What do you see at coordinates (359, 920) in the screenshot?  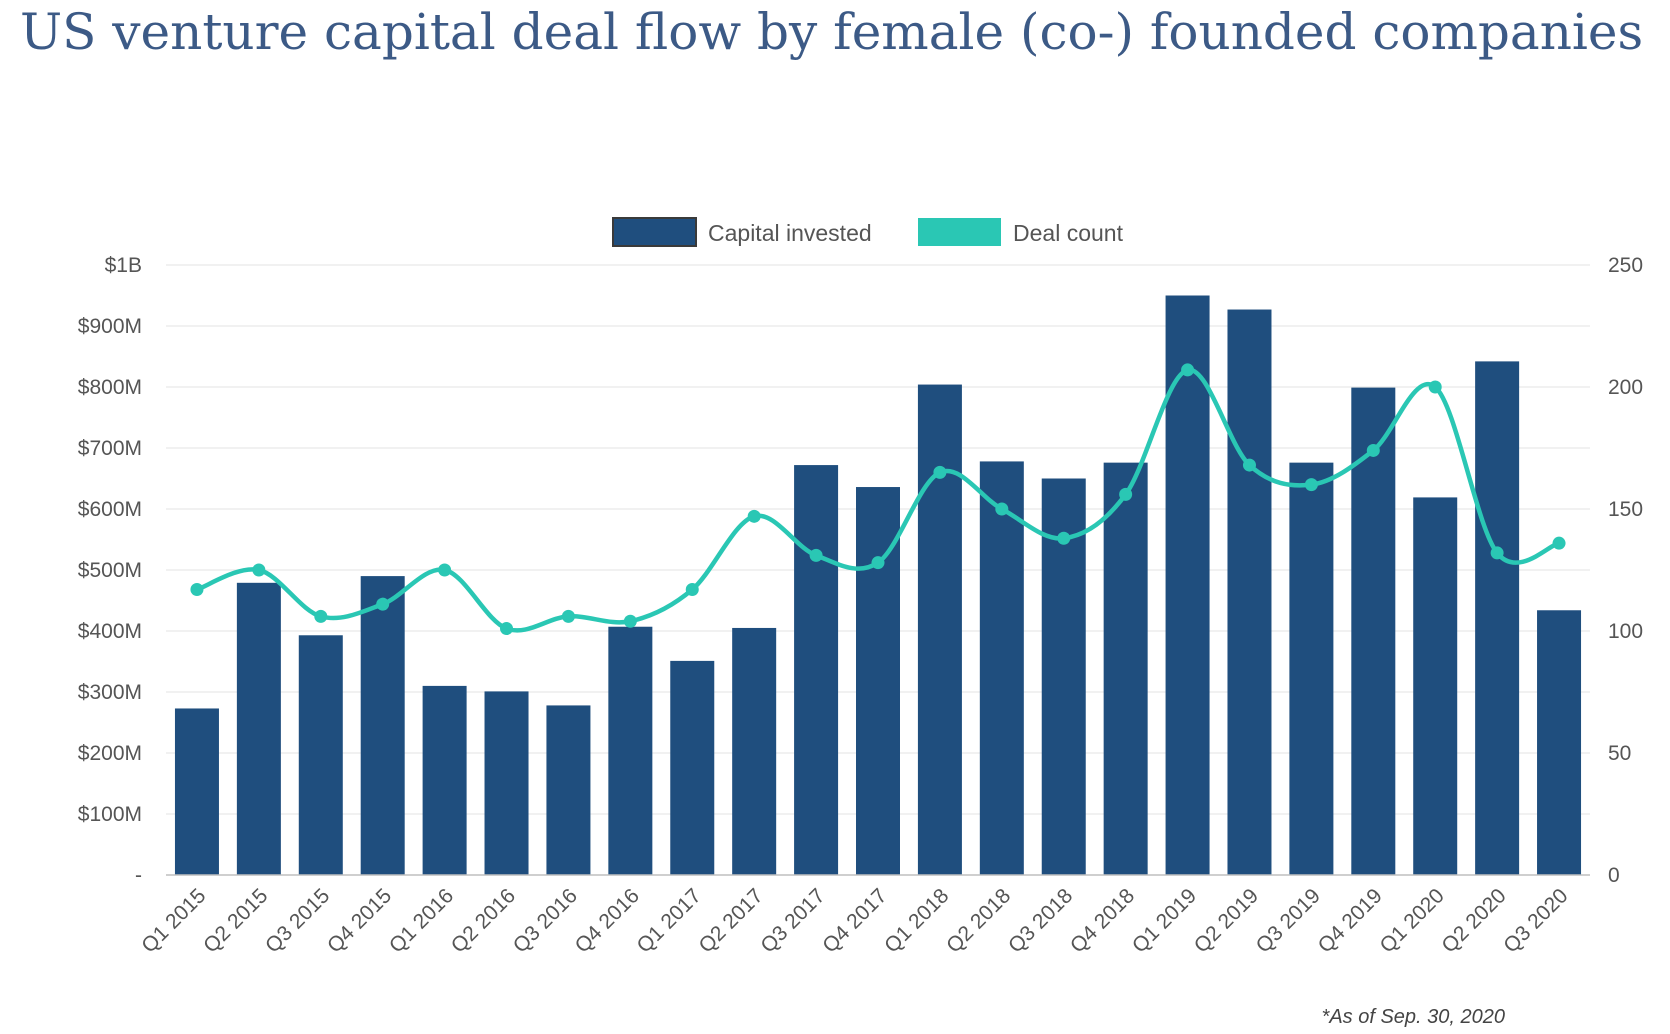 I see `x-axis-tick-label: Q4 2015` at bounding box center [359, 920].